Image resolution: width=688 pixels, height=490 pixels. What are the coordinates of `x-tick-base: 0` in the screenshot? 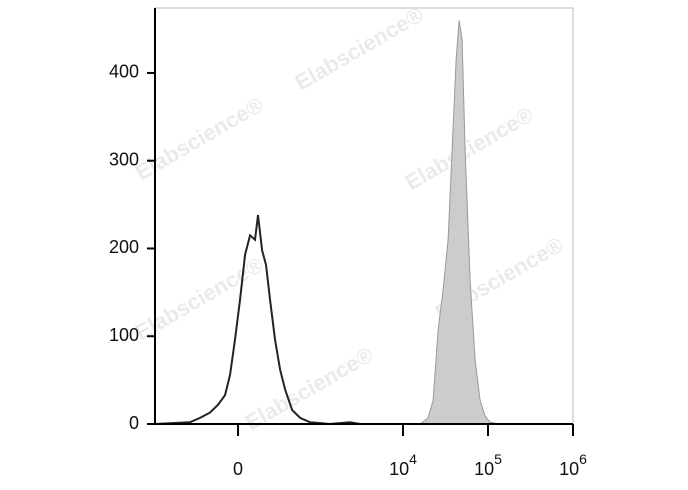 It's located at (238, 469).